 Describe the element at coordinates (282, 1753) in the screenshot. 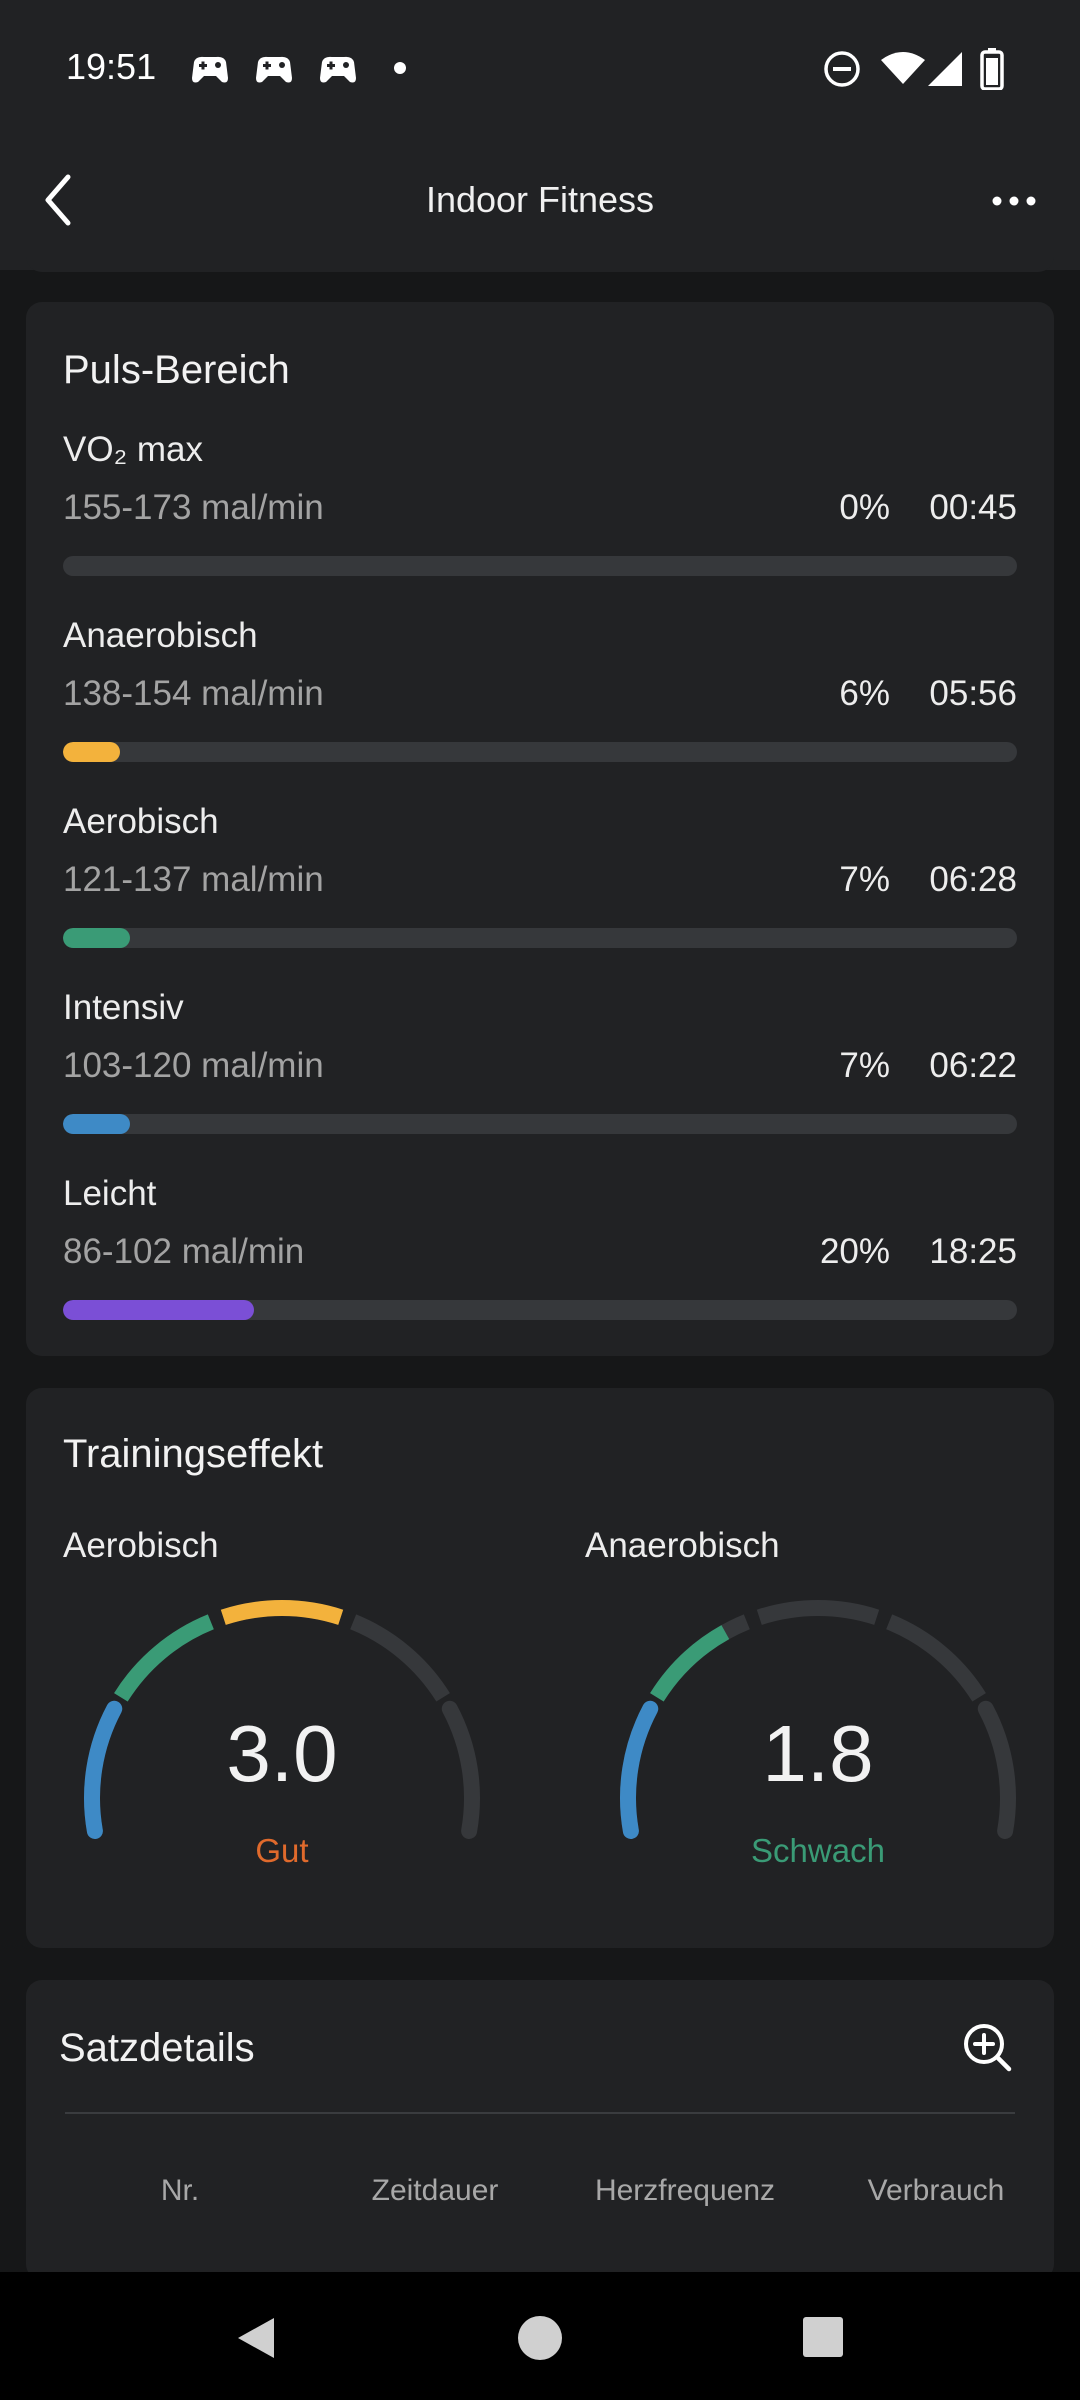

I see `aerobic-value: 3.0` at that location.